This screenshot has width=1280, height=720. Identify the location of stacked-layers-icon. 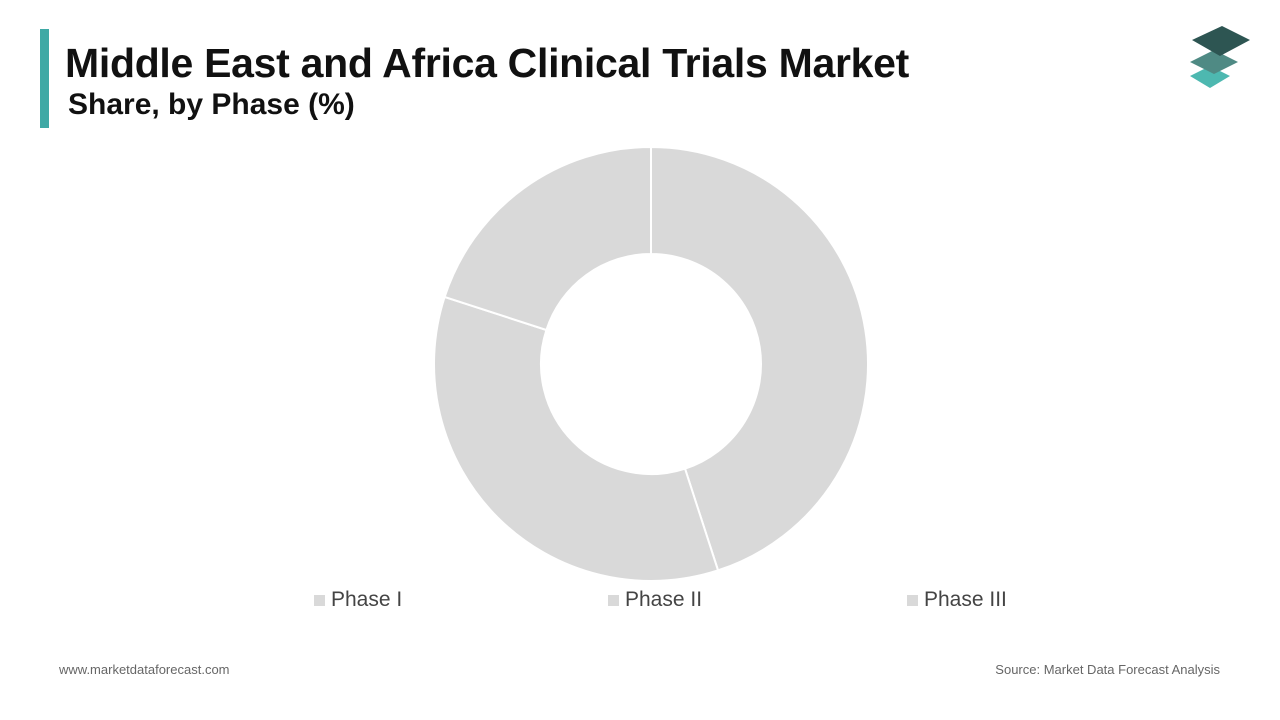
(1220, 57).